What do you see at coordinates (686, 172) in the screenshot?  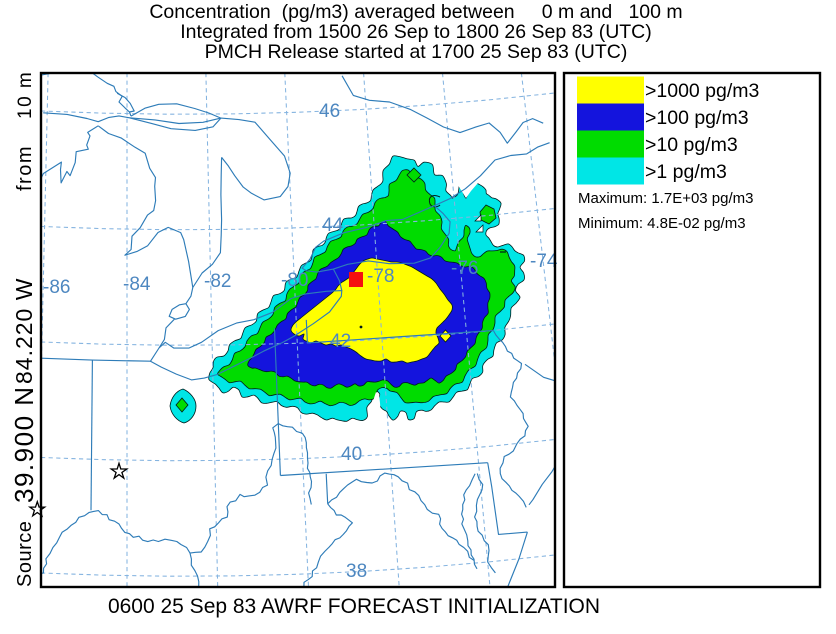 I see `svg-text: >1 pg/m3` at bounding box center [686, 172].